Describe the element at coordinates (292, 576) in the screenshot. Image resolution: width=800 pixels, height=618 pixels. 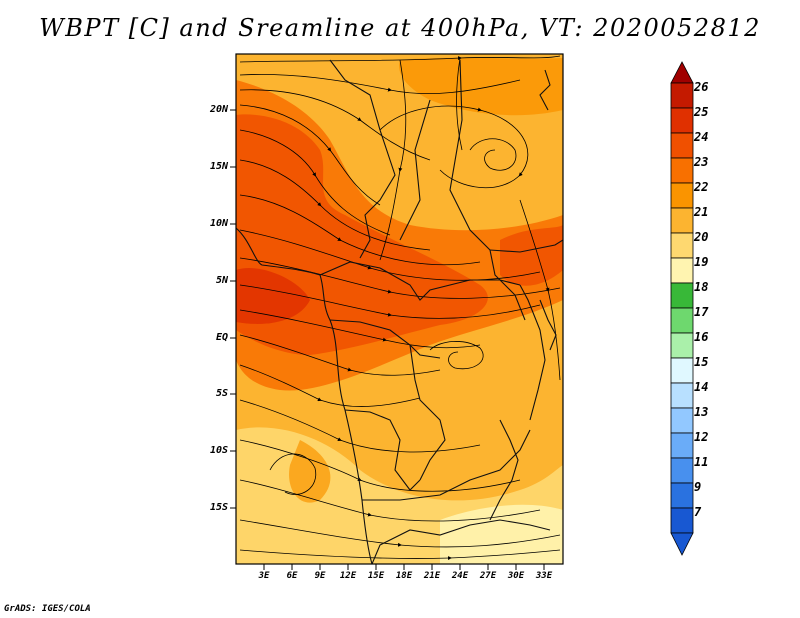
I see `lon-label-6e: 6E` at that location.